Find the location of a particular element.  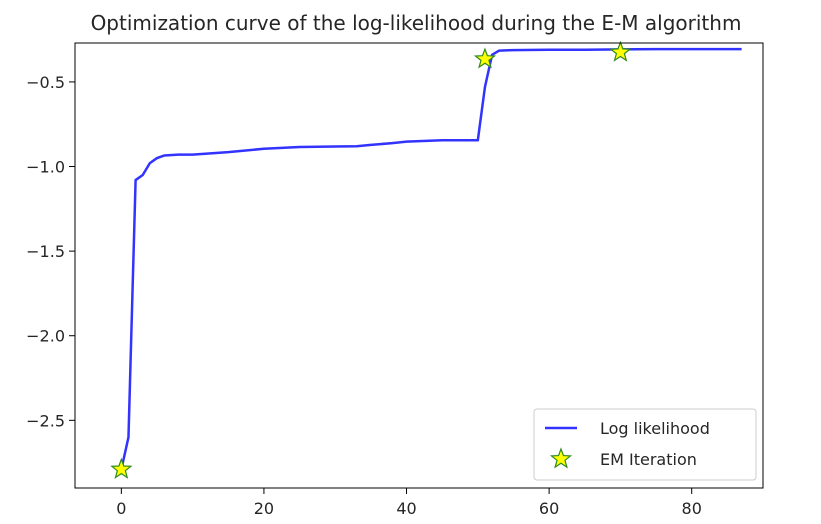

y-tick-label: −2.0 is located at coordinates (45, 336).